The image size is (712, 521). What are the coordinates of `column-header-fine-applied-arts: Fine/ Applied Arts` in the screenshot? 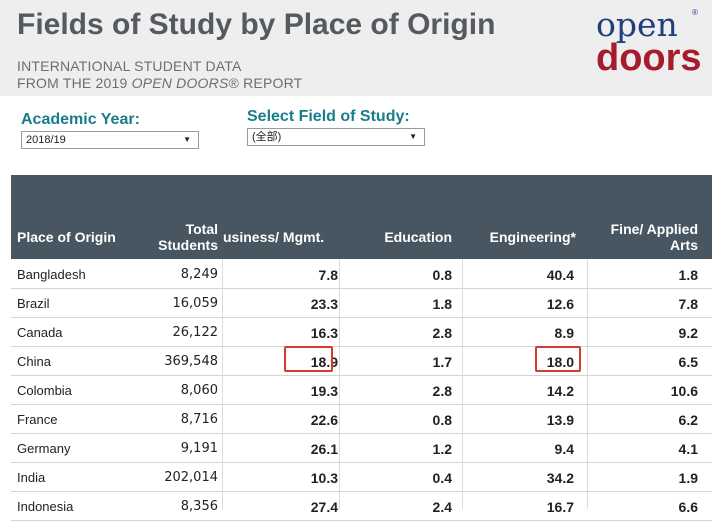 It's located at (654, 237).